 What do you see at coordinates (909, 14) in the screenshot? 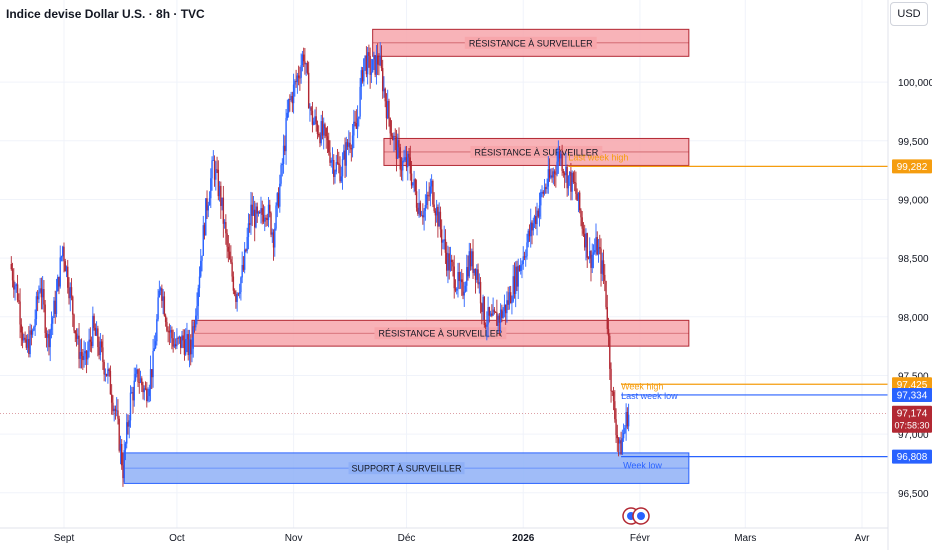
I see `currency-button: USD` at bounding box center [909, 14].